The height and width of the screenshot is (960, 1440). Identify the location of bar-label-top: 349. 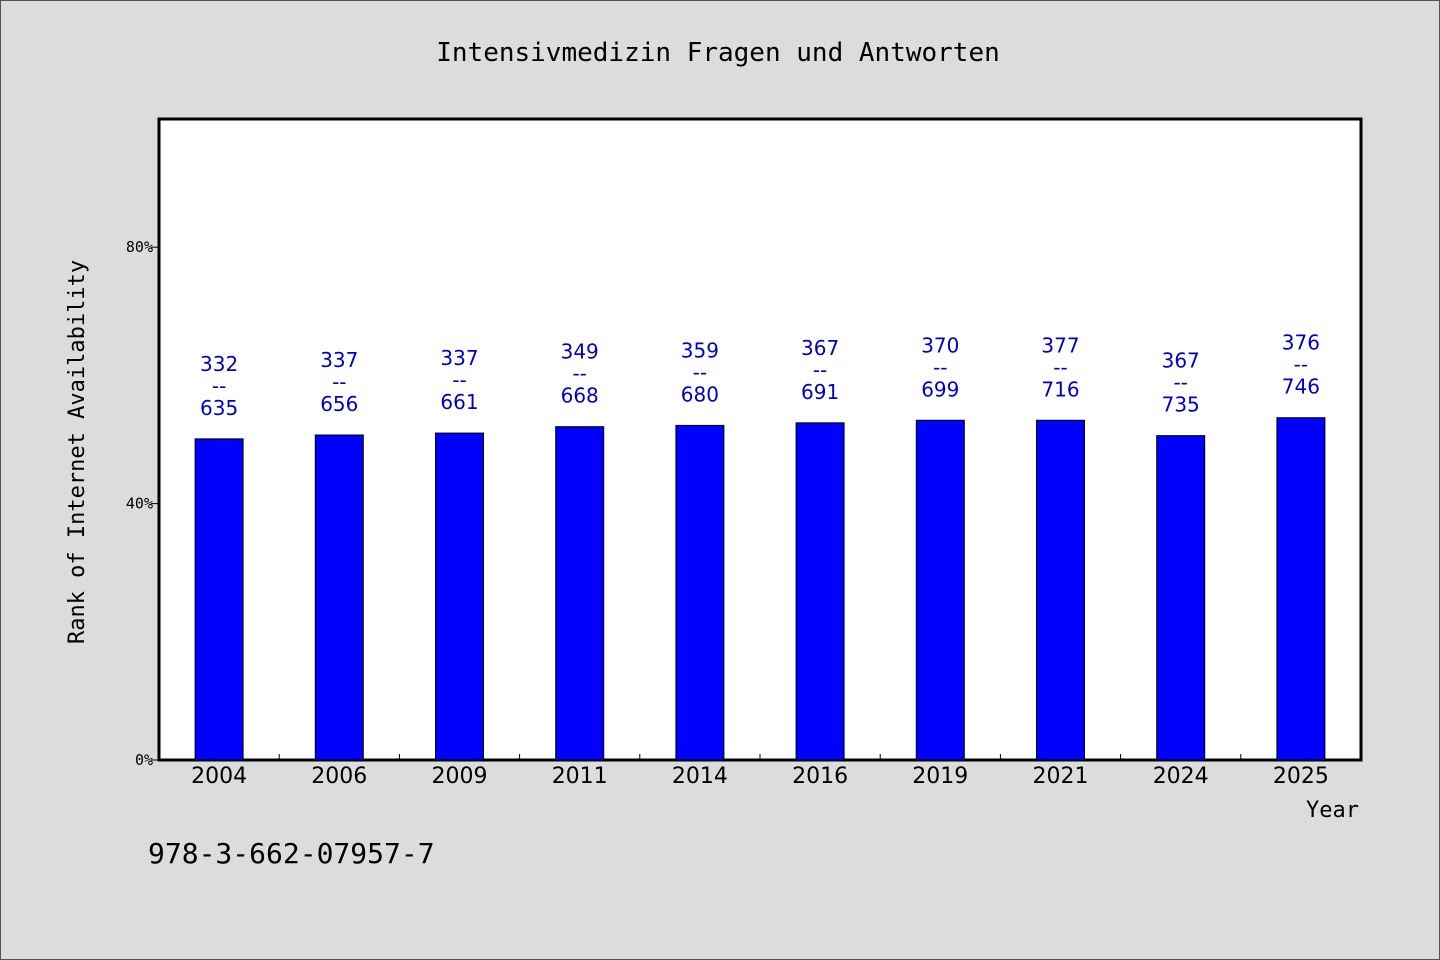
(580, 352).